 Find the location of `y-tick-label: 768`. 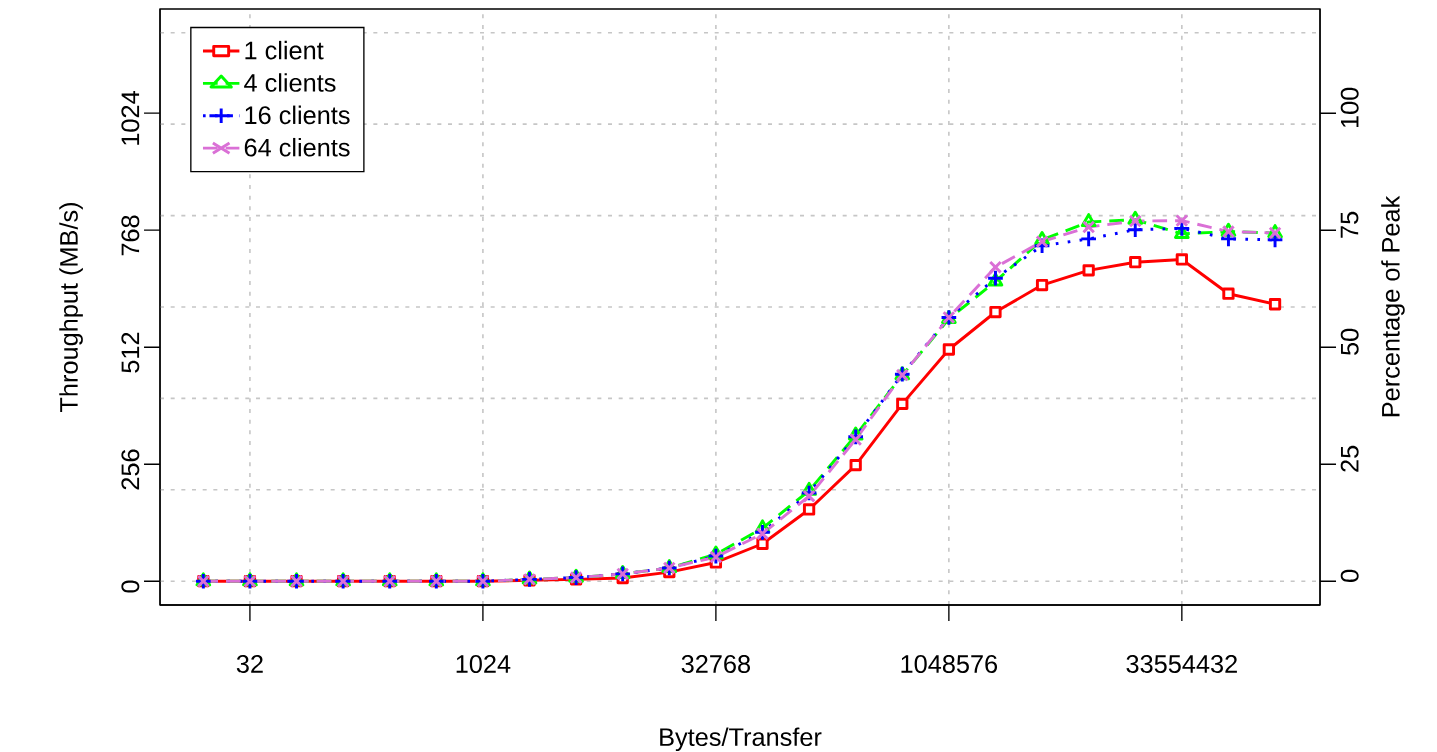

y-tick-label: 768 is located at coordinates (130, 235).